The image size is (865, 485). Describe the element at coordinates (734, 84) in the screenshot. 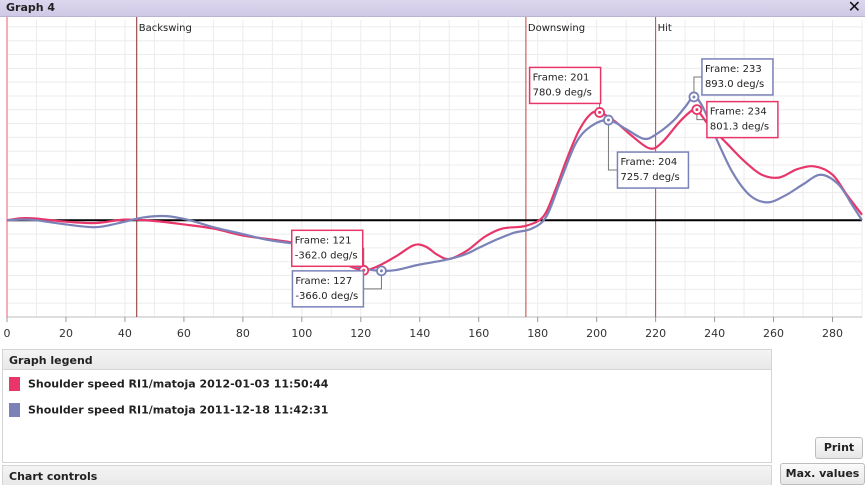

I see `annotation-value-text: 893.0 deg/s` at that location.